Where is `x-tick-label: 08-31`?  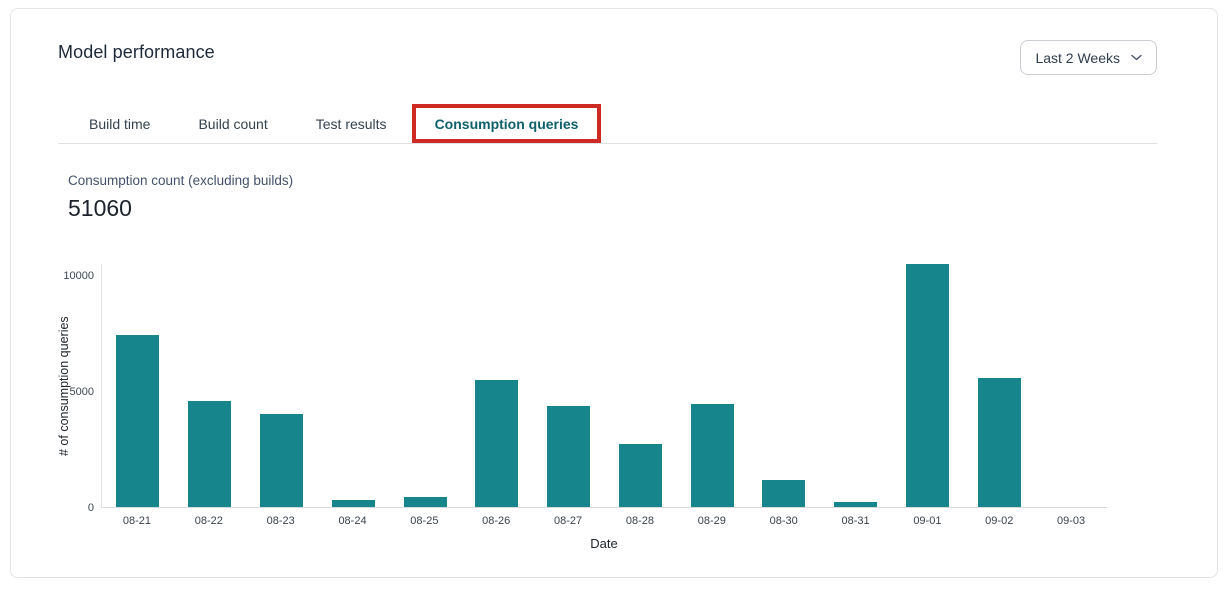
x-tick-label: 08-31 is located at coordinates (855, 521).